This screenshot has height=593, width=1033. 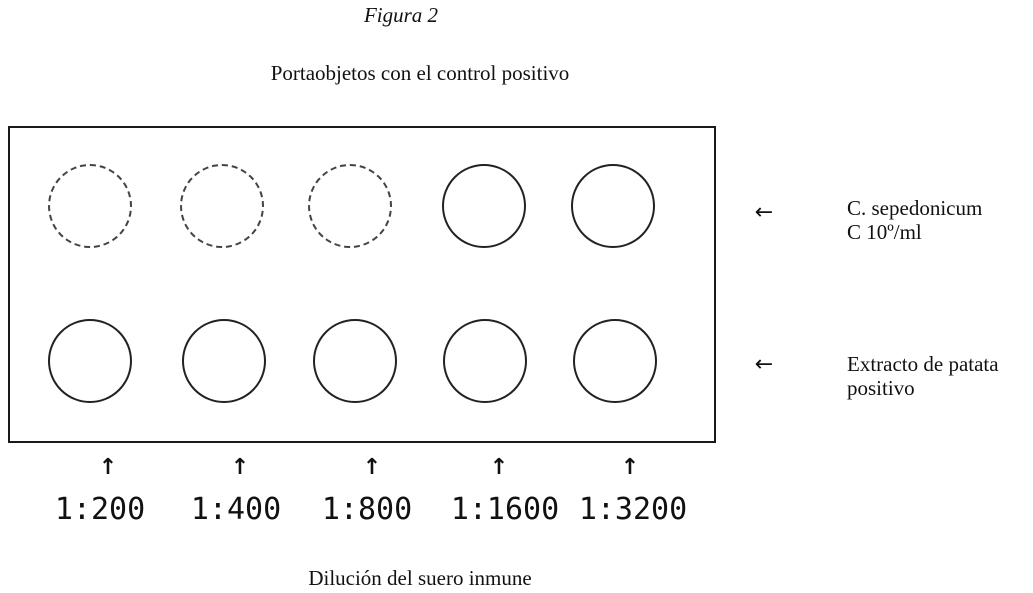 What do you see at coordinates (505, 509) in the screenshot?
I see `dilution-label: 1:1600` at bounding box center [505, 509].